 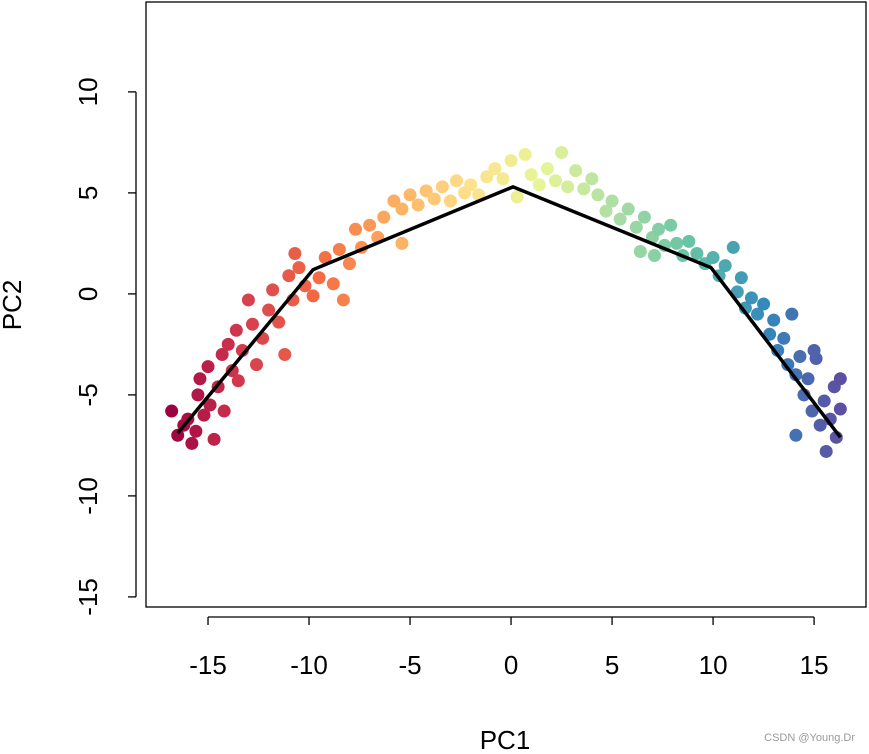 I want to click on y-tick-label: 0, so click(x=88, y=294).